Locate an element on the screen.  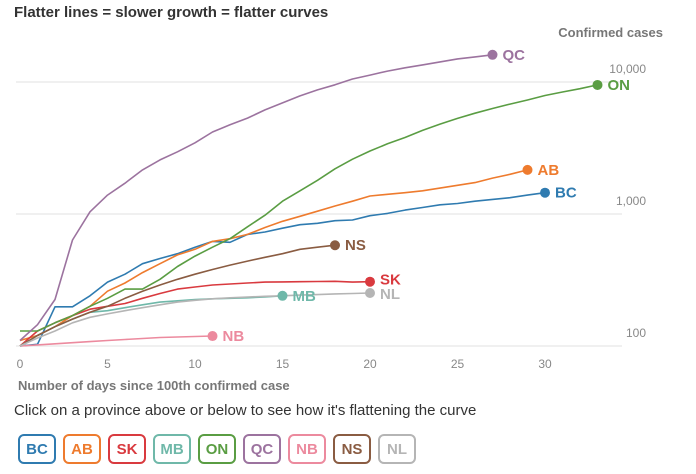
series-endpoint-nb is located at coordinates (212, 336).